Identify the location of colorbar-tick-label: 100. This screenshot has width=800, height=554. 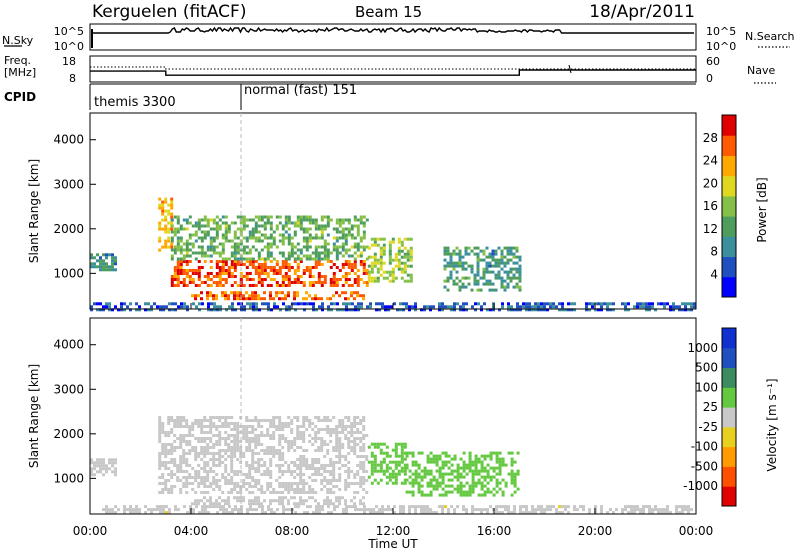
(706, 387).